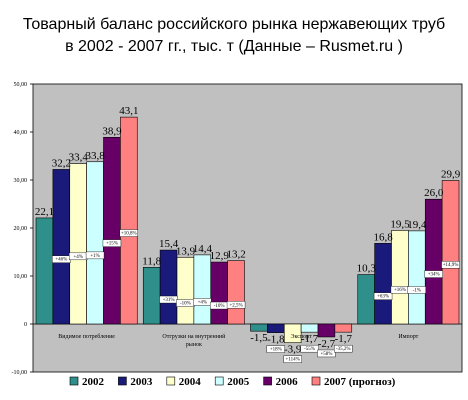 Image resolution: width=468 pixels, height=400 pixels. Describe the element at coordinates (235, 255) in the screenshot. I see `data-label: 13,2` at that location.